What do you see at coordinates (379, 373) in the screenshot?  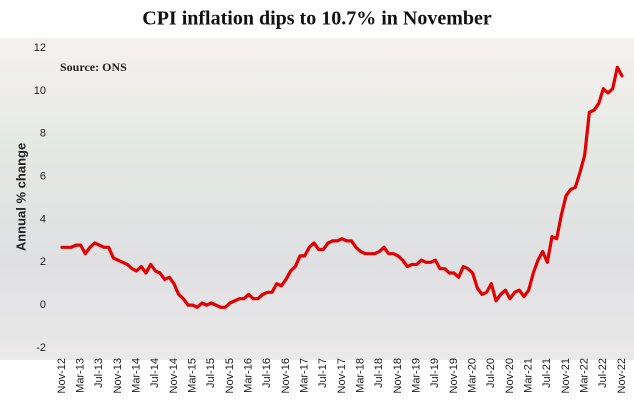 I see `x-tick-label: Jul-18` at bounding box center [379, 373].